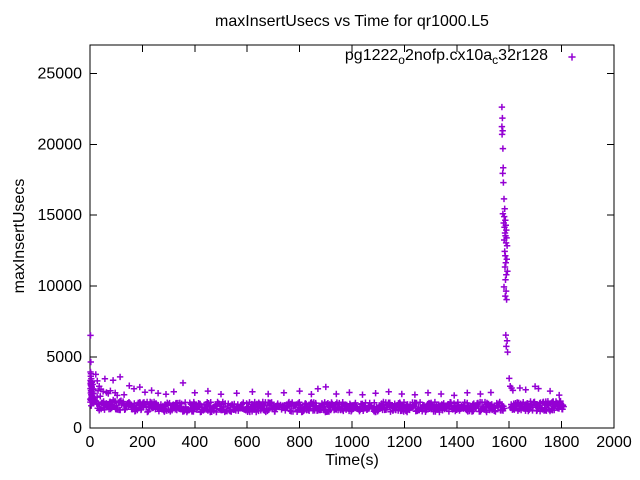 Image resolution: width=640 pixels, height=480 pixels. What do you see at coordinates (60, 73) in the screenshot?
I see `y-tick-label: 25000` at bounding box center [60, 73].